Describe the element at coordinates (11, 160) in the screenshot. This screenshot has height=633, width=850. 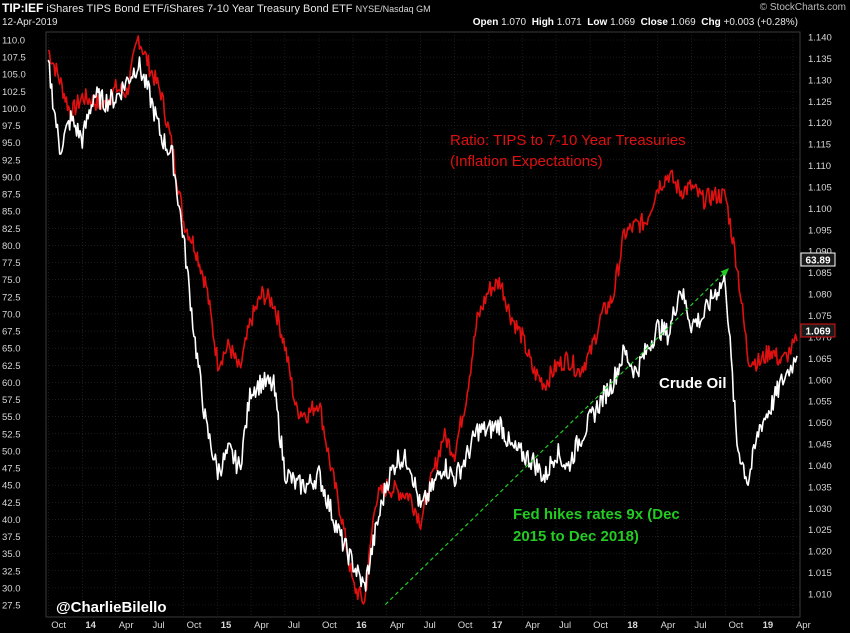
I see `left-tick-label: 92.5` at that location.